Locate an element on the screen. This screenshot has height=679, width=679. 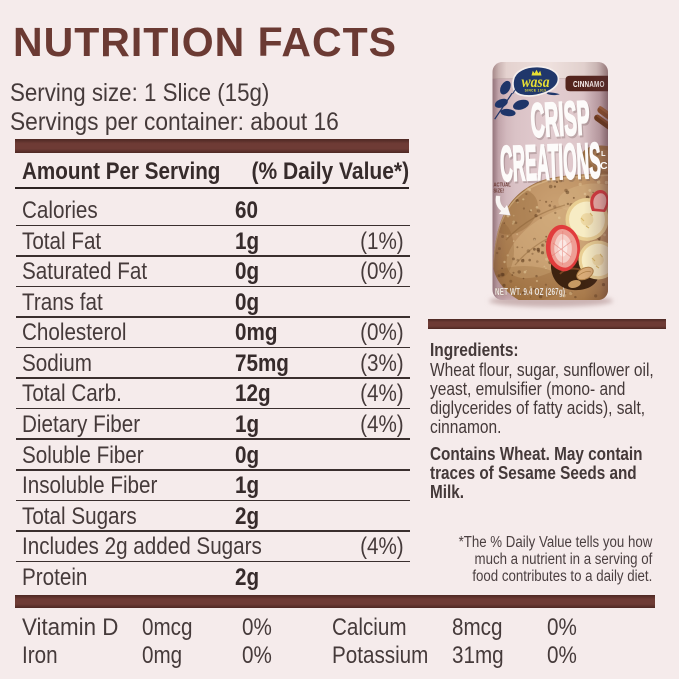
svg-text: ACTUAL is located at coordinates (502, 185).